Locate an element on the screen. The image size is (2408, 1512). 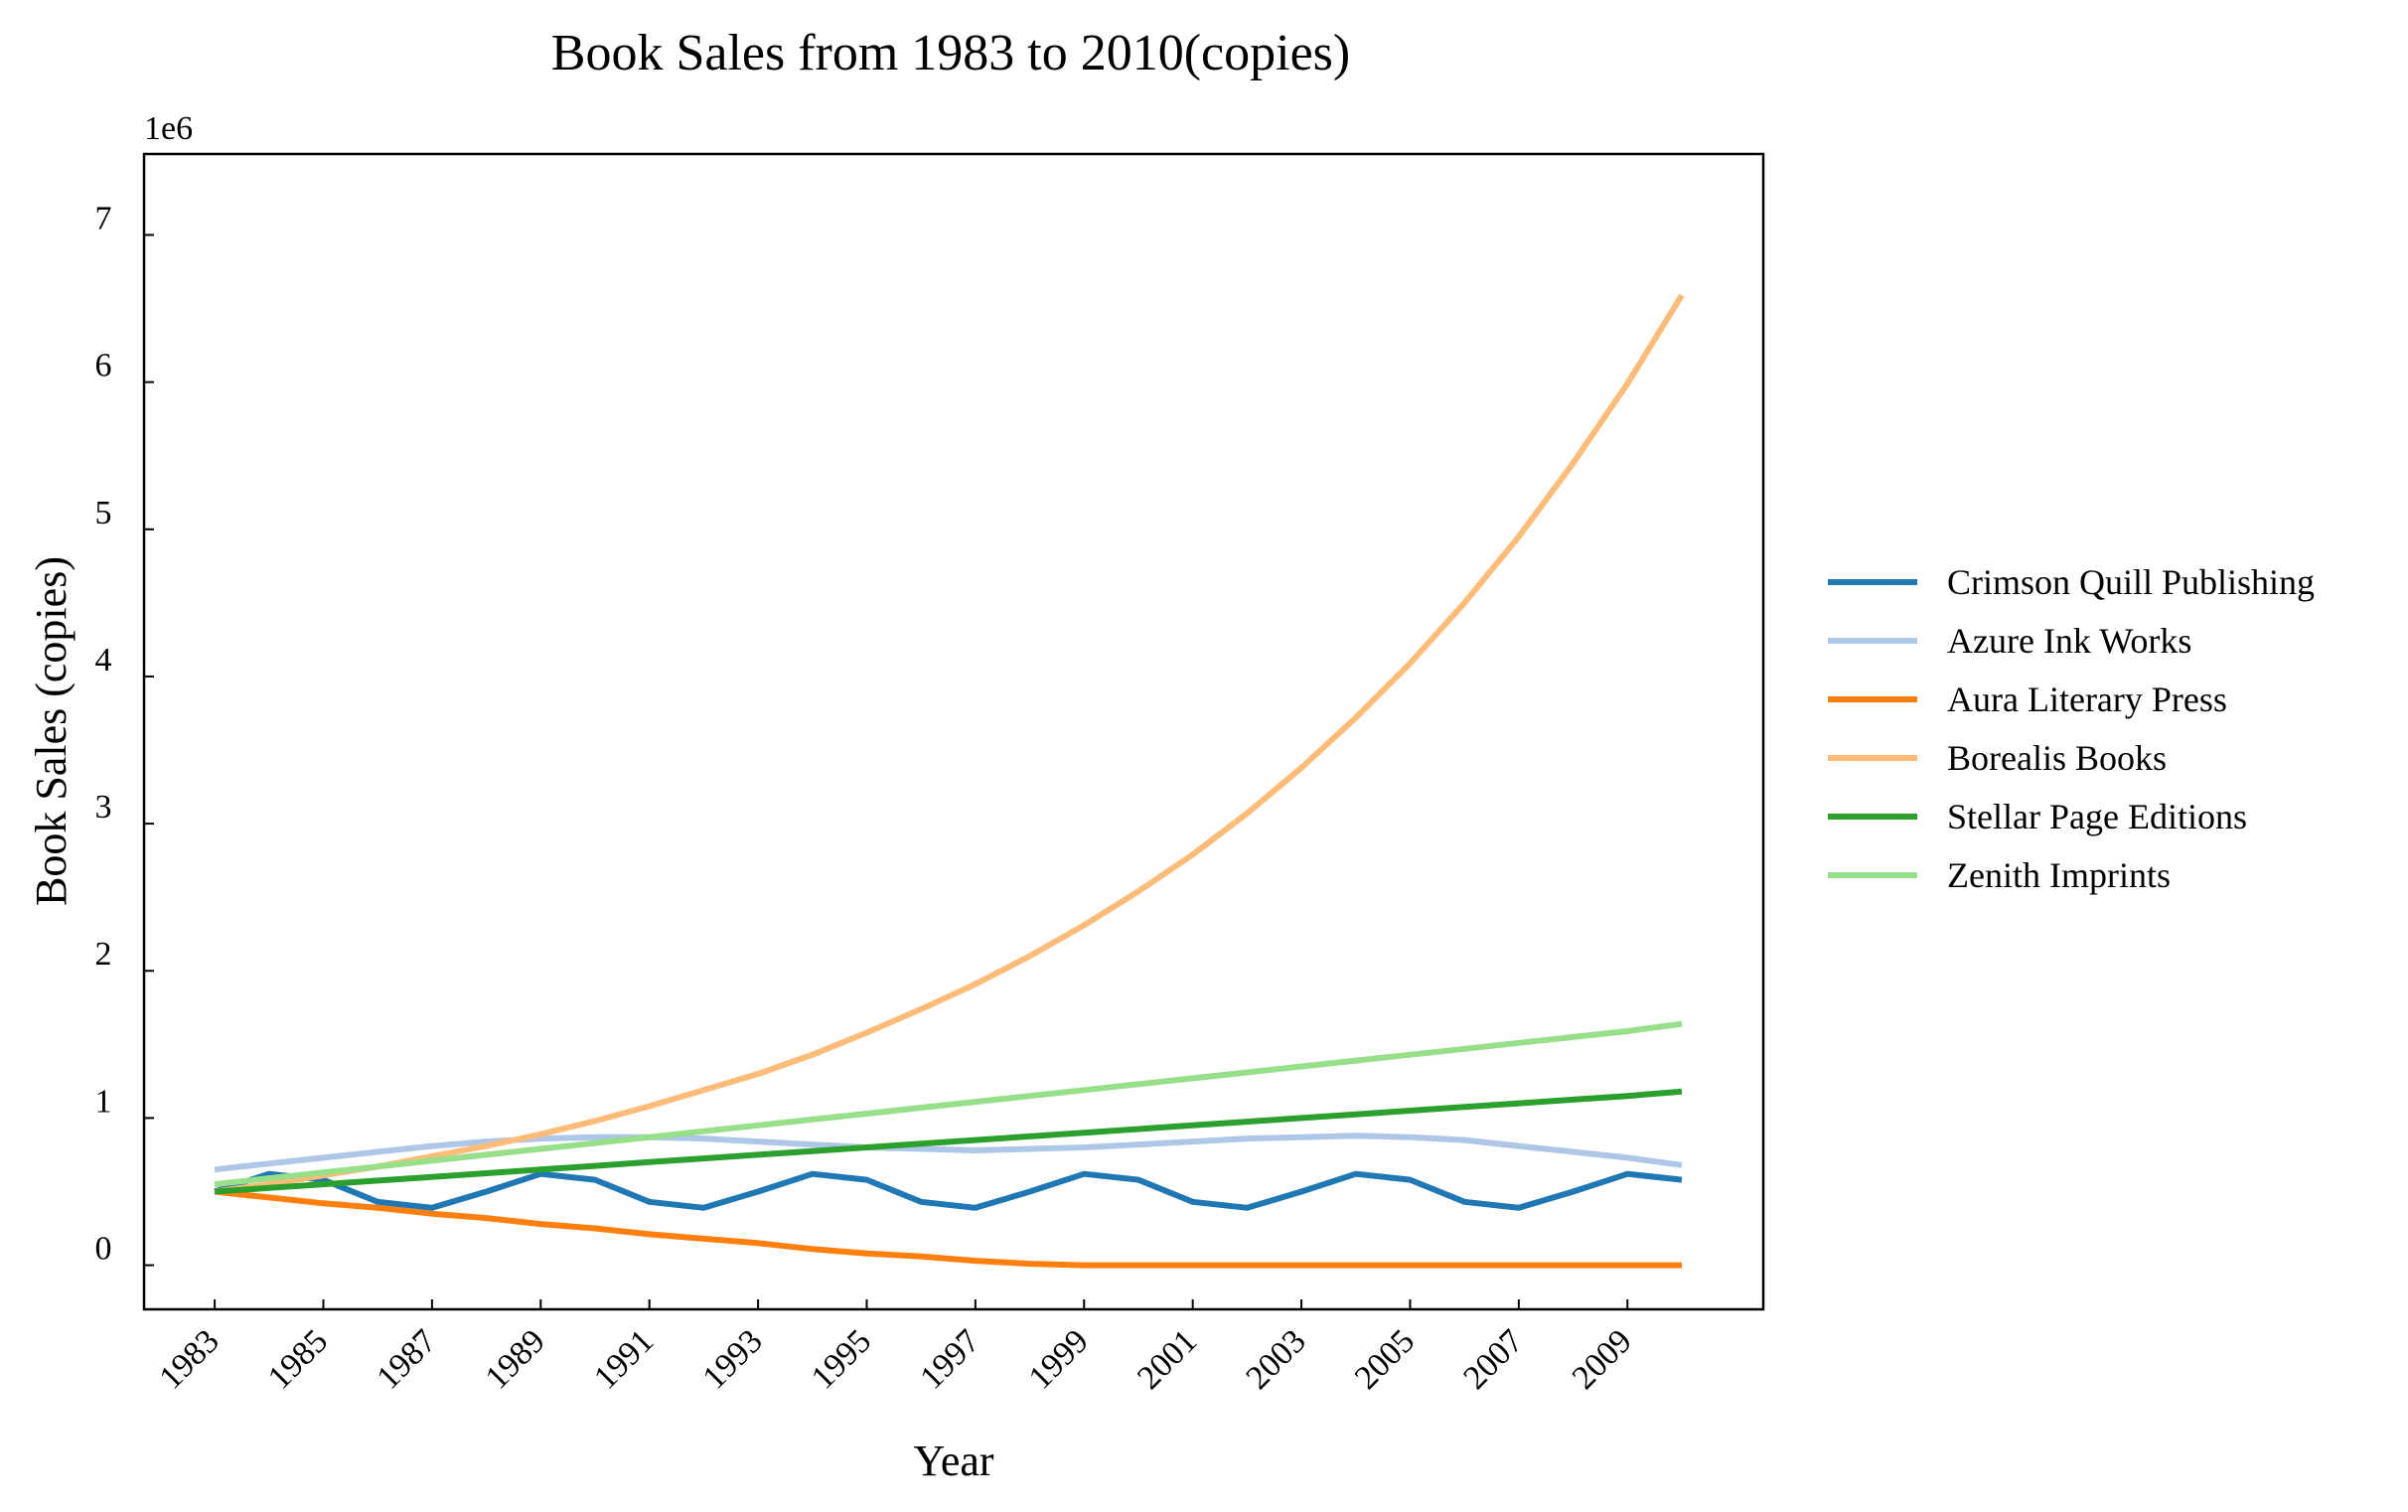
legend-item: Aura Literary Press is located at coordinates (2028, 699).